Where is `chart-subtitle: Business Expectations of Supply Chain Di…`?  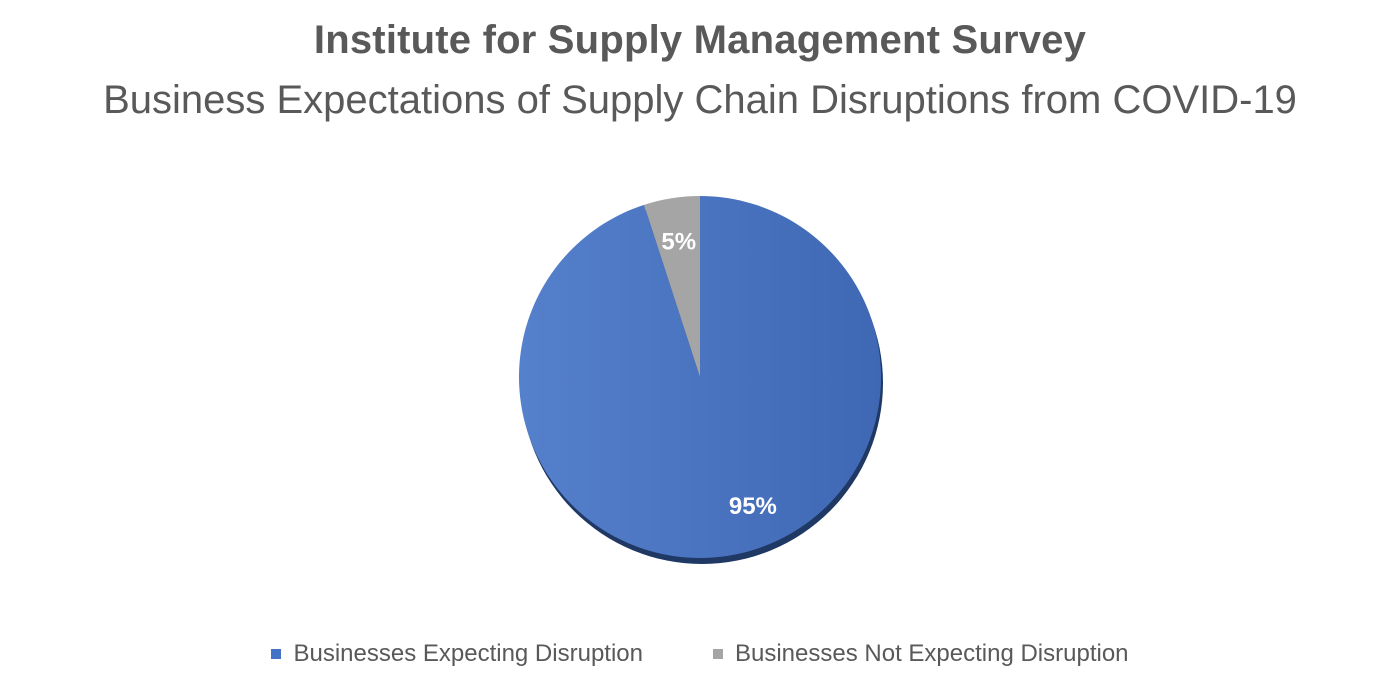
chart-subtitle: Business Expectations of Supply Chain Di… is located at coordinates (700, 100).